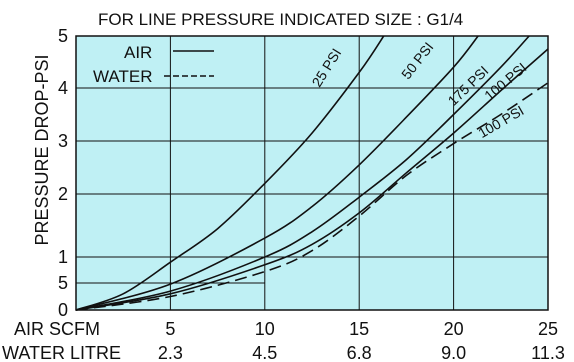 This screenshot has width=574, height=362. Describe the element at coordinates (359, 352) in the screenshot. I see `x-tick-label-water: 6.8` at that location.